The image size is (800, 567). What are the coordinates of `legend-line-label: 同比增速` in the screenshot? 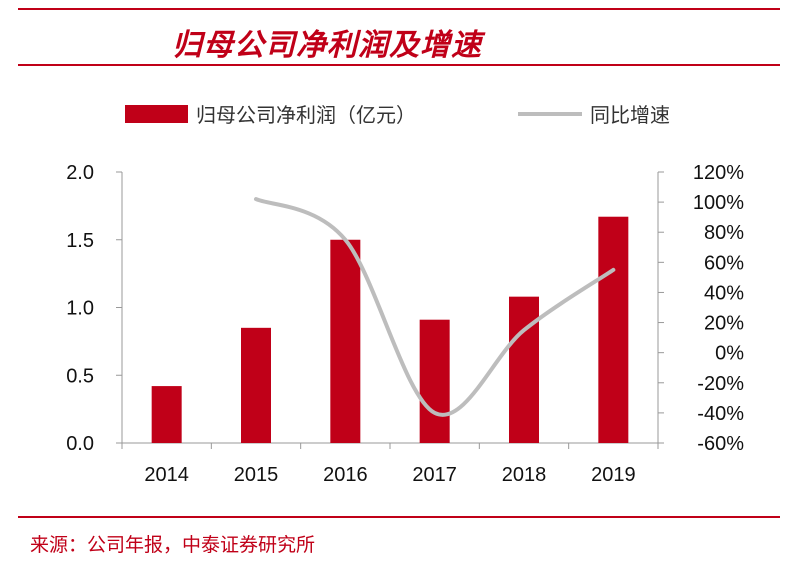 It's located at (630, 115).